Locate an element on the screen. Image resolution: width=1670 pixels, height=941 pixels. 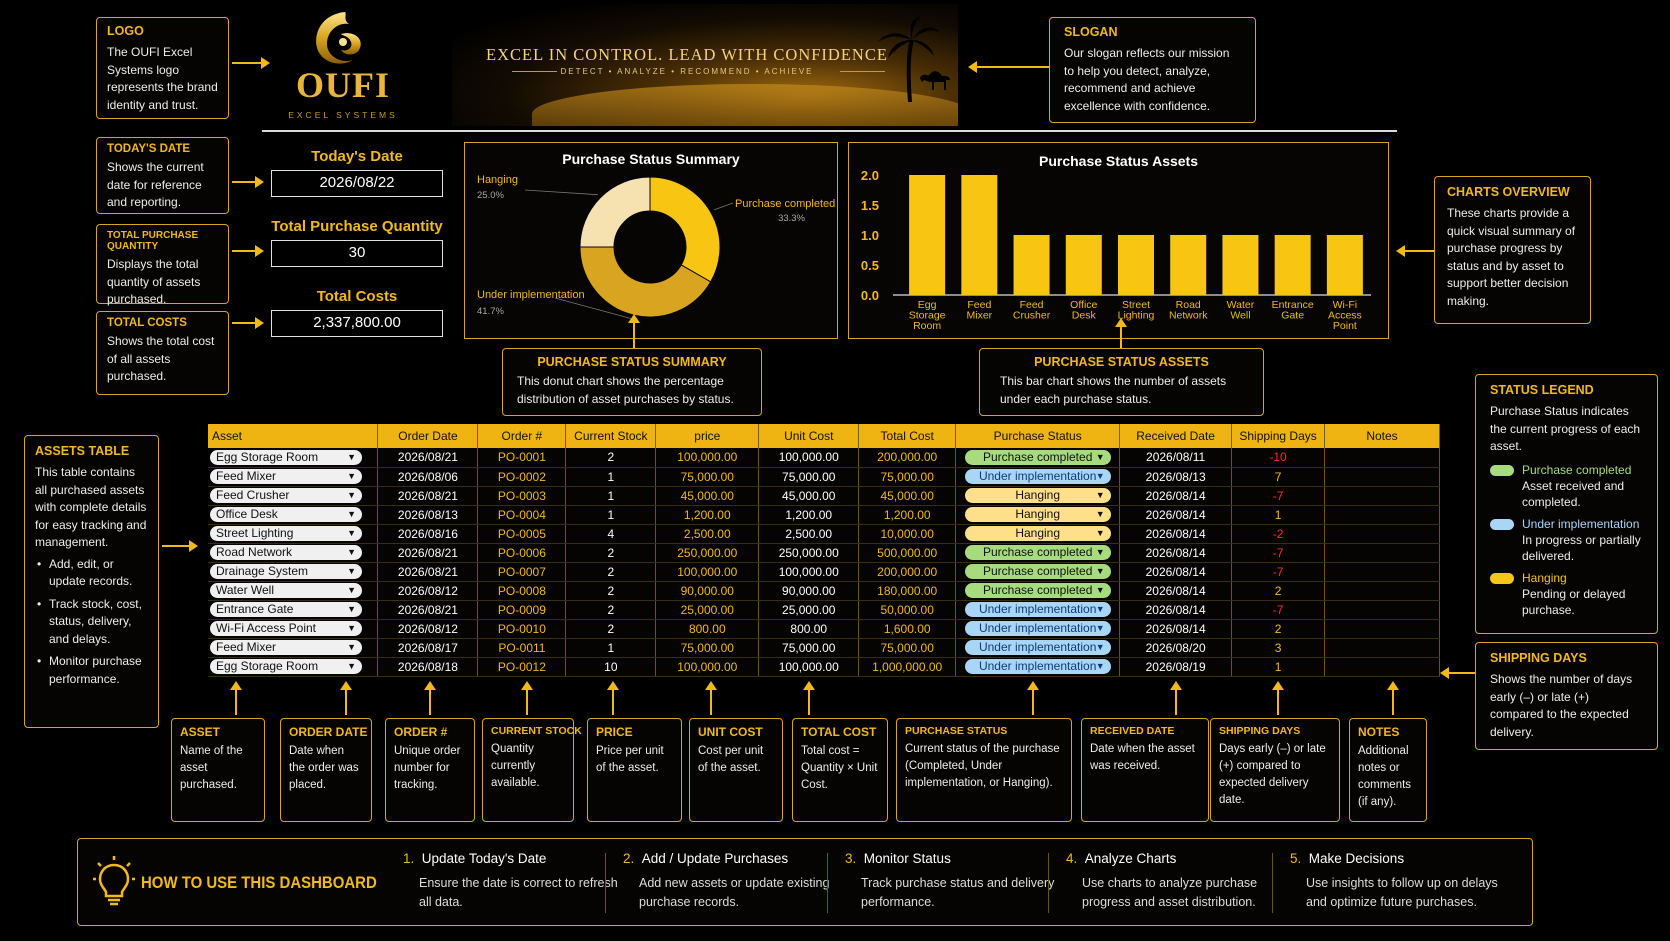
asset-select: Drainage System ▼ is located at coordinates (286, 571).